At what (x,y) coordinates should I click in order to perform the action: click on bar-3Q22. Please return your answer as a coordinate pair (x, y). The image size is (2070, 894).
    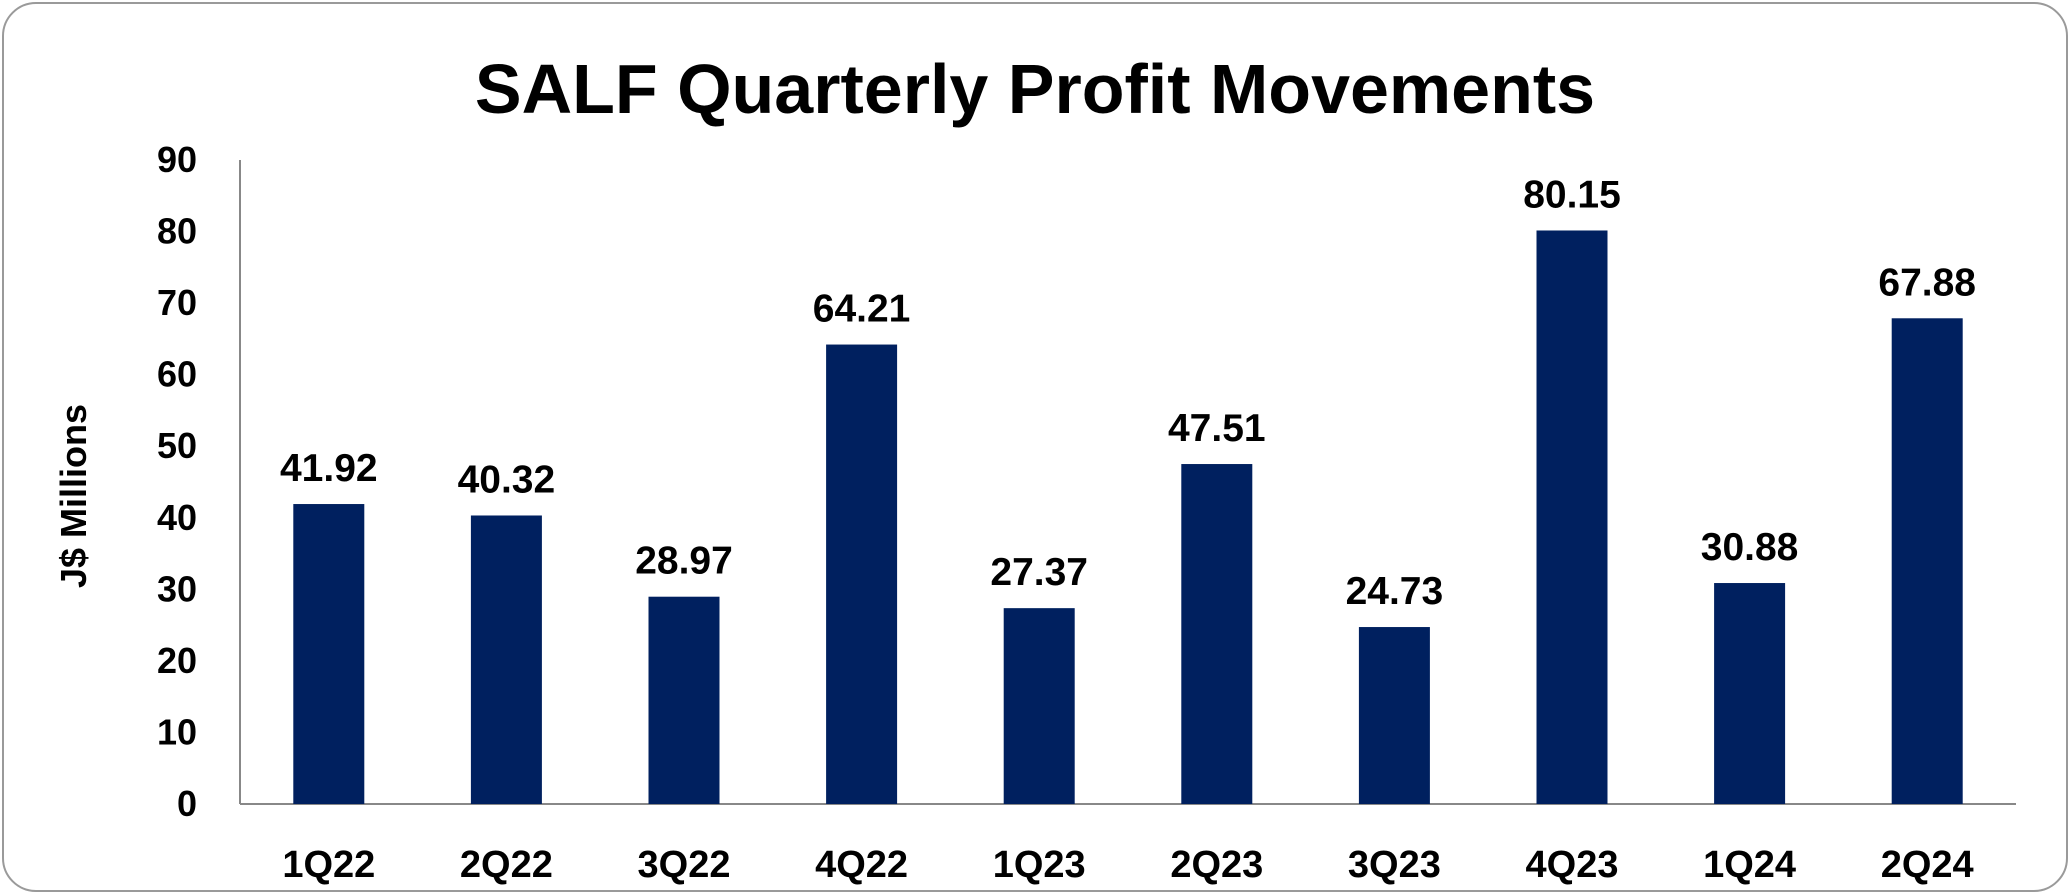
    Looking at the image, I should click on (684, 700).